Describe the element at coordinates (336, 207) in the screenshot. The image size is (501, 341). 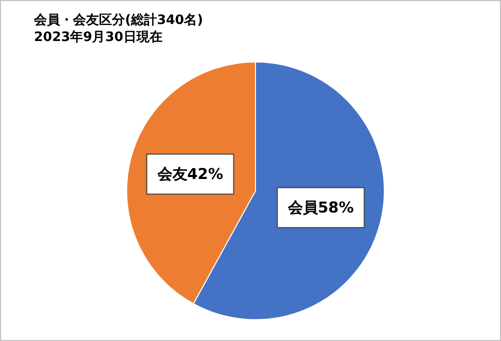
I see `data-label: 58%` at that location.